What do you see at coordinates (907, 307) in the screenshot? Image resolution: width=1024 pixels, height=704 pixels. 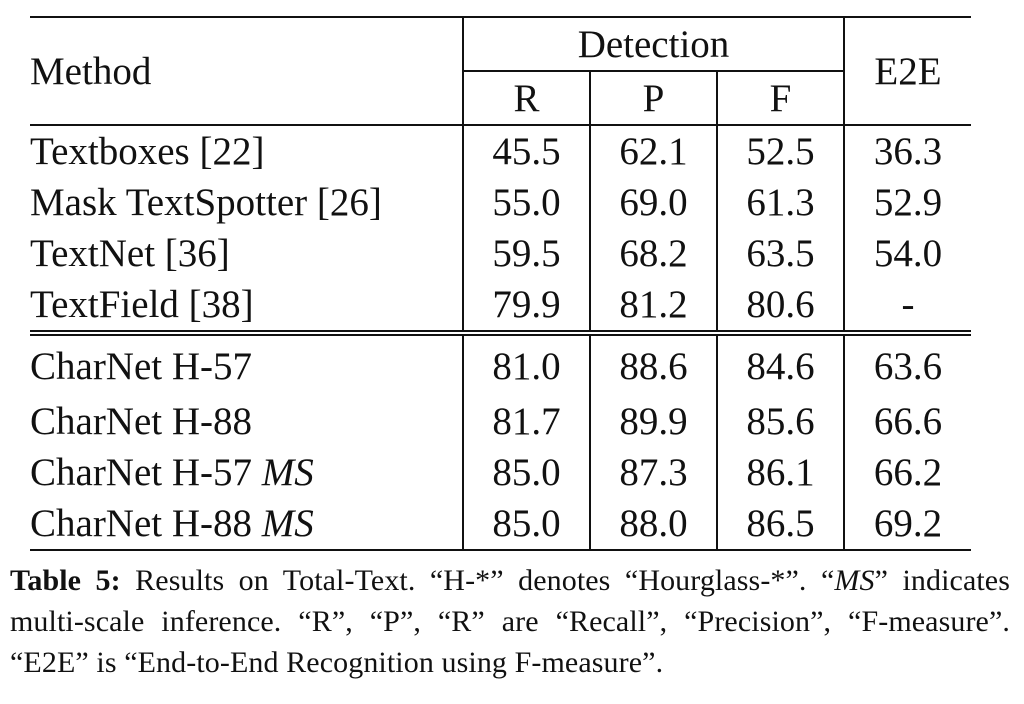 I see `e2e-cell: -` at bounding box center [907, 307].